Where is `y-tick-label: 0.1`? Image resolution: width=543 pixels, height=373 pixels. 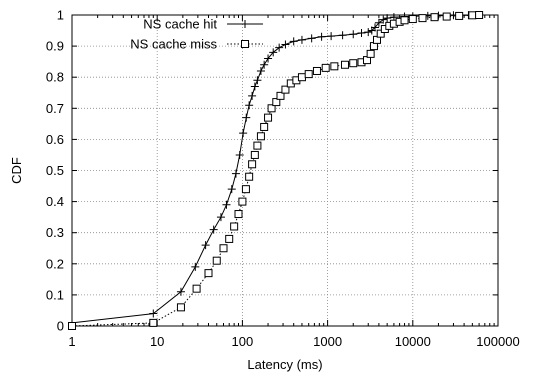
y-tick-label: 0.1 is located at coordinates (55, 294).